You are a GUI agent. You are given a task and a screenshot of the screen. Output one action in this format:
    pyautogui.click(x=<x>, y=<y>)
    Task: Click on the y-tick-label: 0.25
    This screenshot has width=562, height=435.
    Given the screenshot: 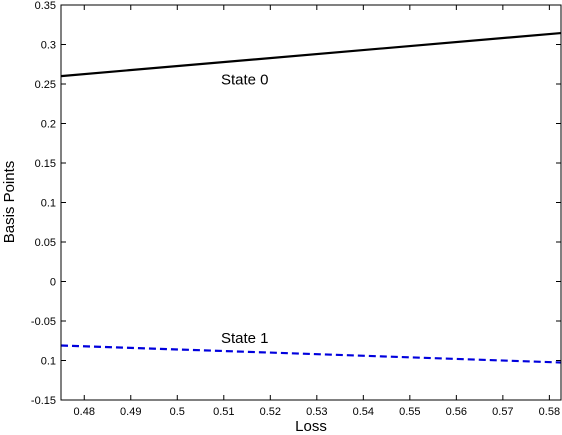 What is the action you would take?
    pyautogui.click(x=45, y=85)
    